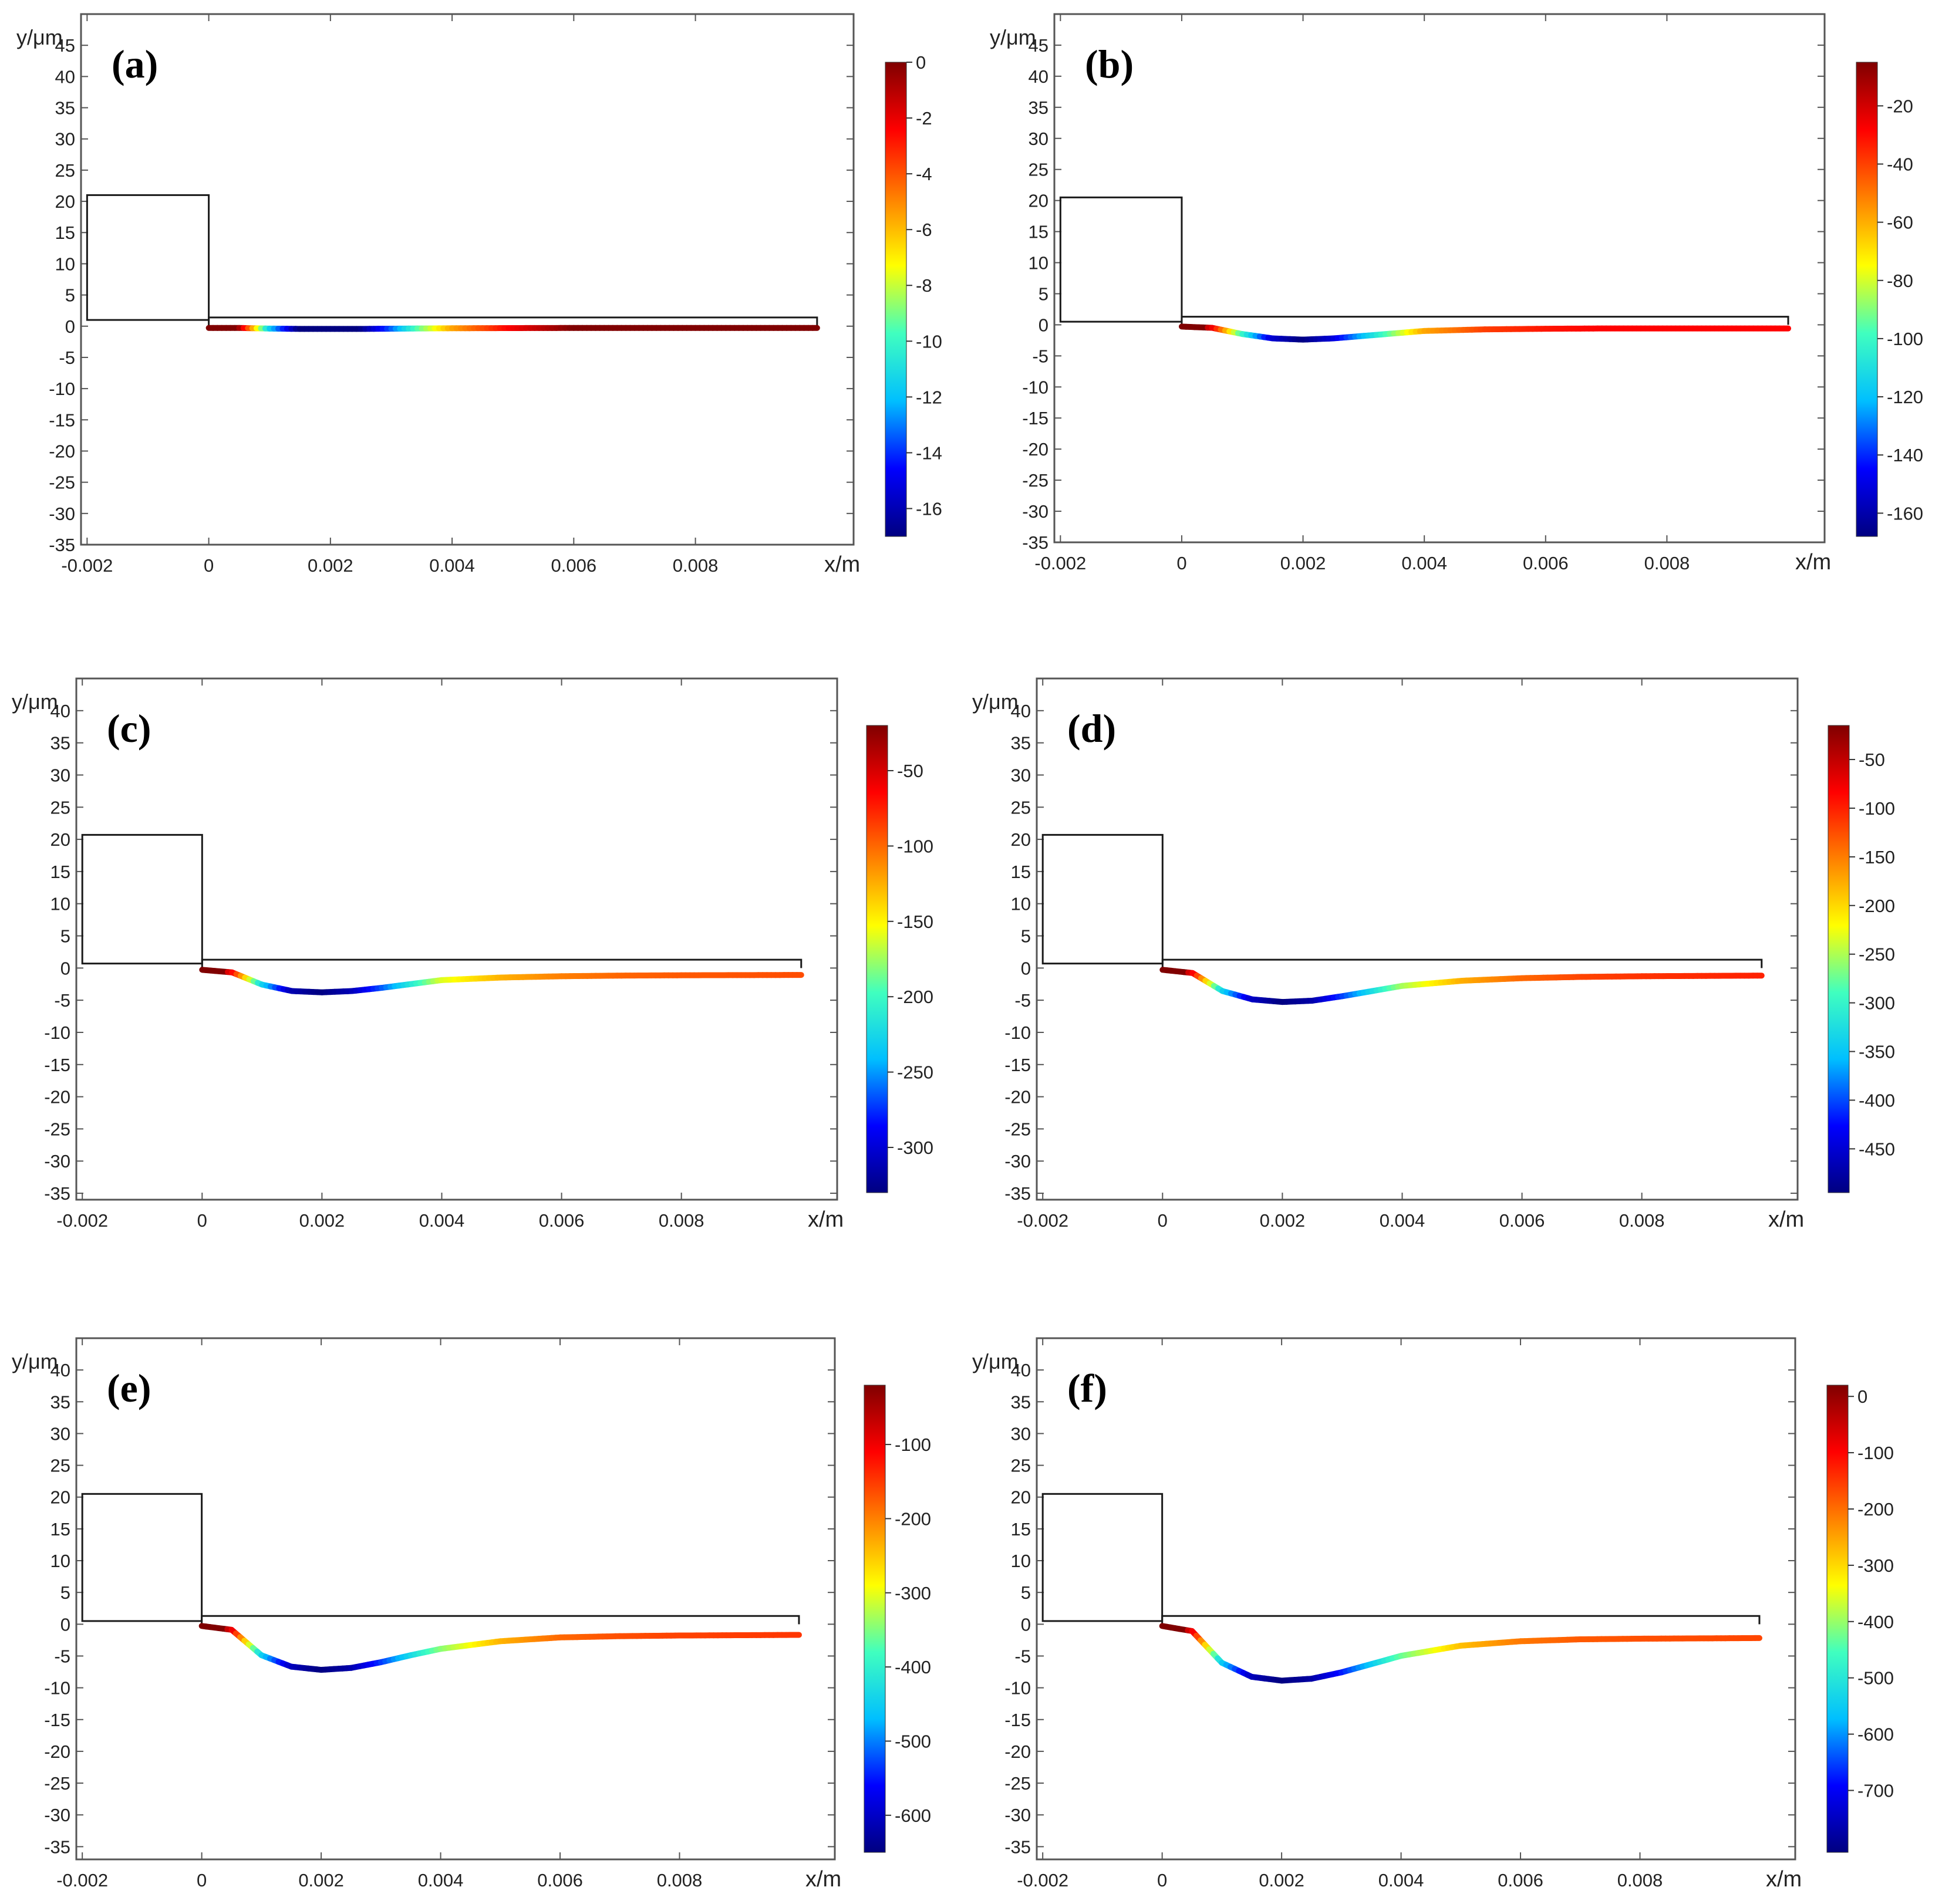 Image resolution: width=1942 pixels, height=1904 pixels. What do you see at coordinates (1872, 760) in the screenshot?
I see `colorbar-tick-label: -50` at bounding box center [1872, 760].